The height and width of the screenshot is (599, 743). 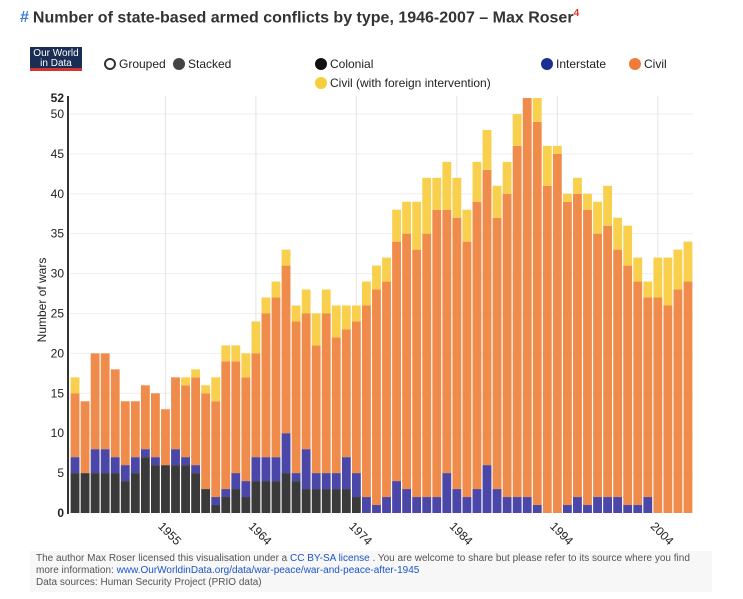 I want to click on footnote-marker: 4, so click(x=576, y=13).